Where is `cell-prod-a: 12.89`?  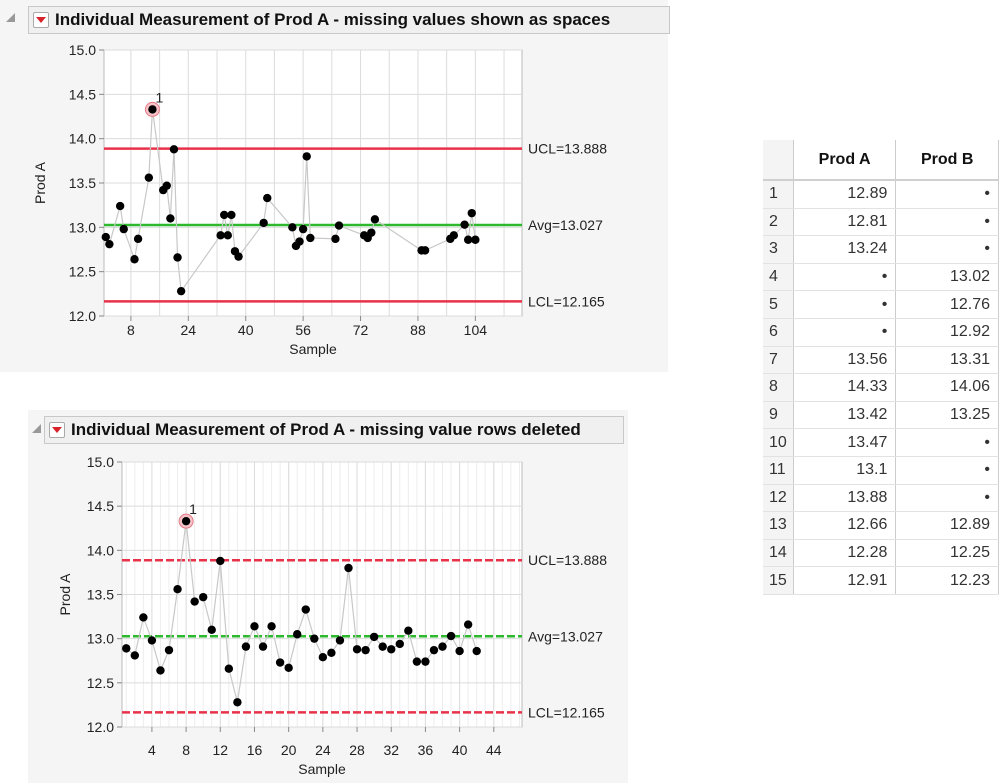
cell-prod-a: 12.89 is located at coordinates (845, 194).